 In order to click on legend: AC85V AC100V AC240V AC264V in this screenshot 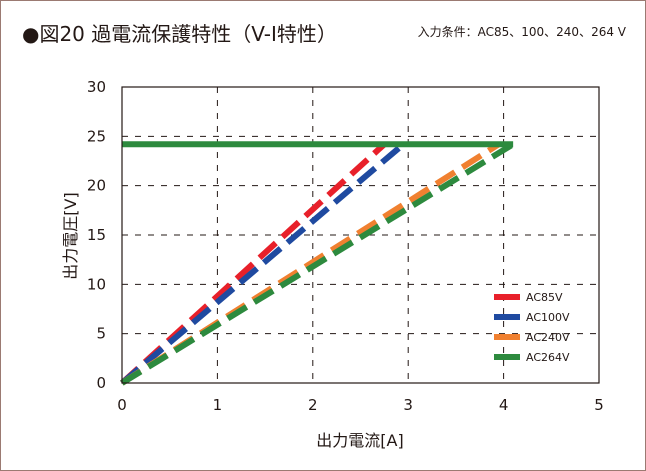, I will do `click(532, 327)`.